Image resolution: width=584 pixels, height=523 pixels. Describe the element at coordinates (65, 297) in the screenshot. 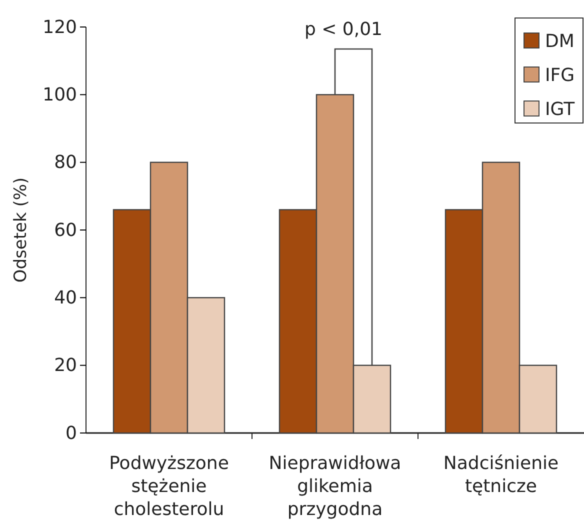

I see `y-tick-label: 40` at that location.